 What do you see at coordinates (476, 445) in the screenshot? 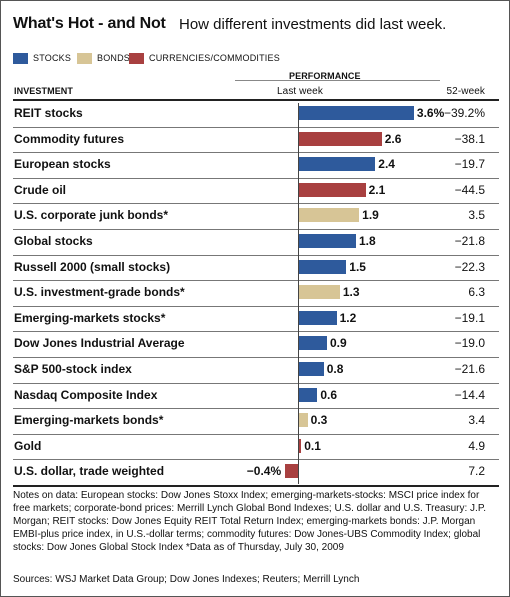
I see `week52-value: 4.9` at bounding box center [476, 445].